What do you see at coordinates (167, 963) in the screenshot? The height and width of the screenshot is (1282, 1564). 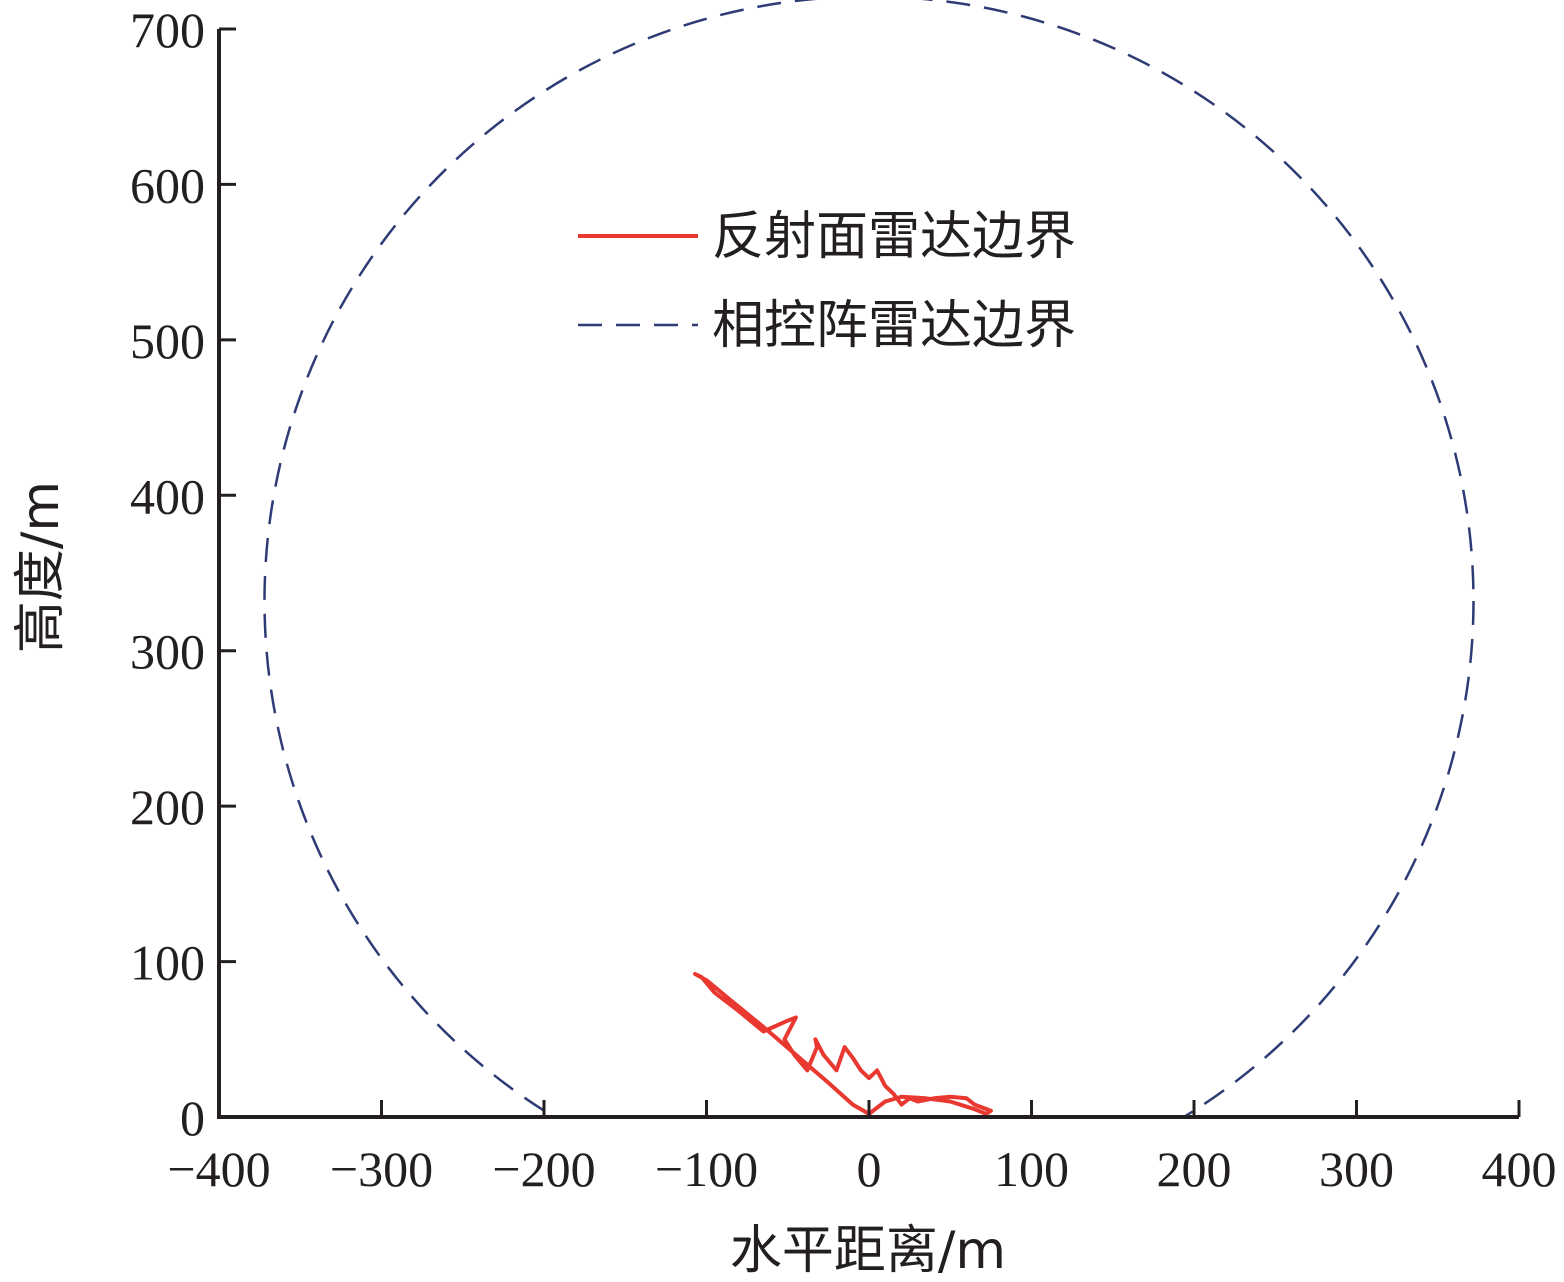 I see `y-tick-label: 100` at bounding box center [167, 963].